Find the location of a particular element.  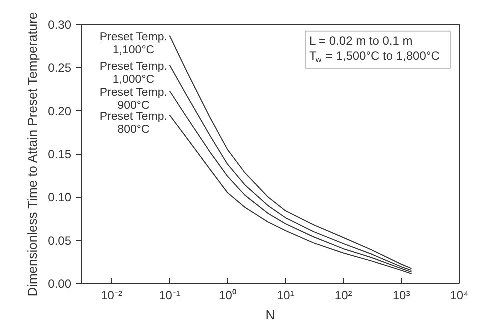

series-label: Preset Temp. 800°C is located at coordinates (134, 123).